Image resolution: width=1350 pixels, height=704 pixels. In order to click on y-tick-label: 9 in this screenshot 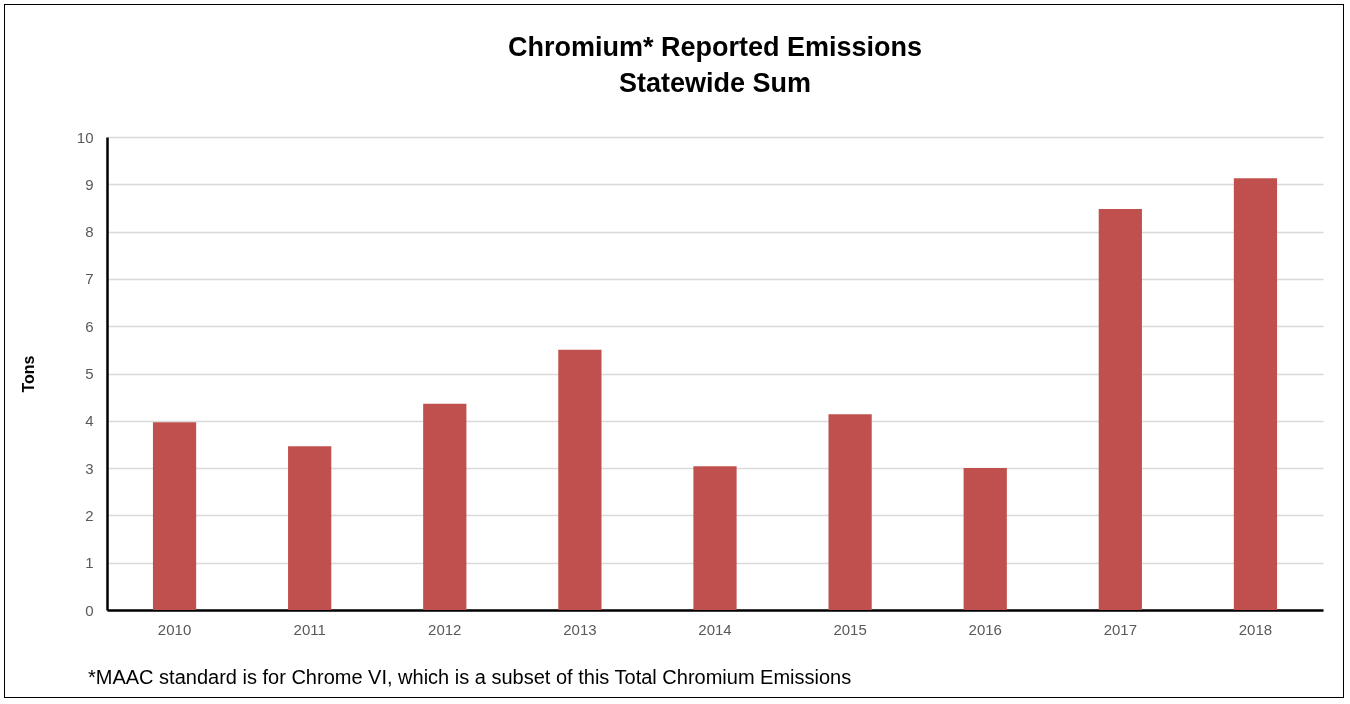, I will do `click(89, 184)`.